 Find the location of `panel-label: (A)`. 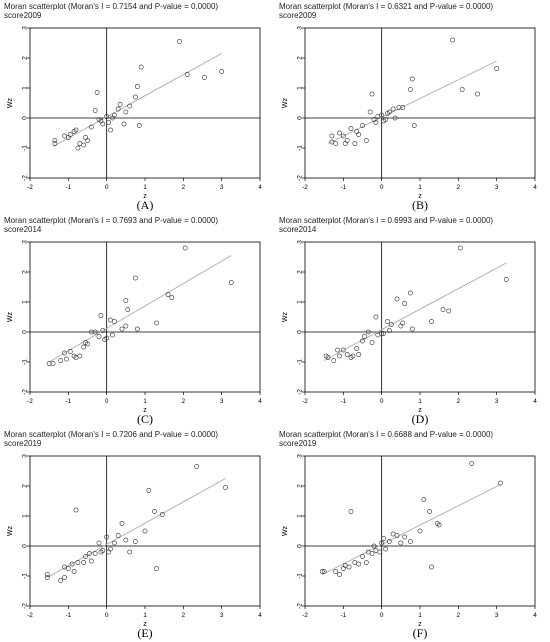

panel-label: (A) is located at coordinates (145, 205).